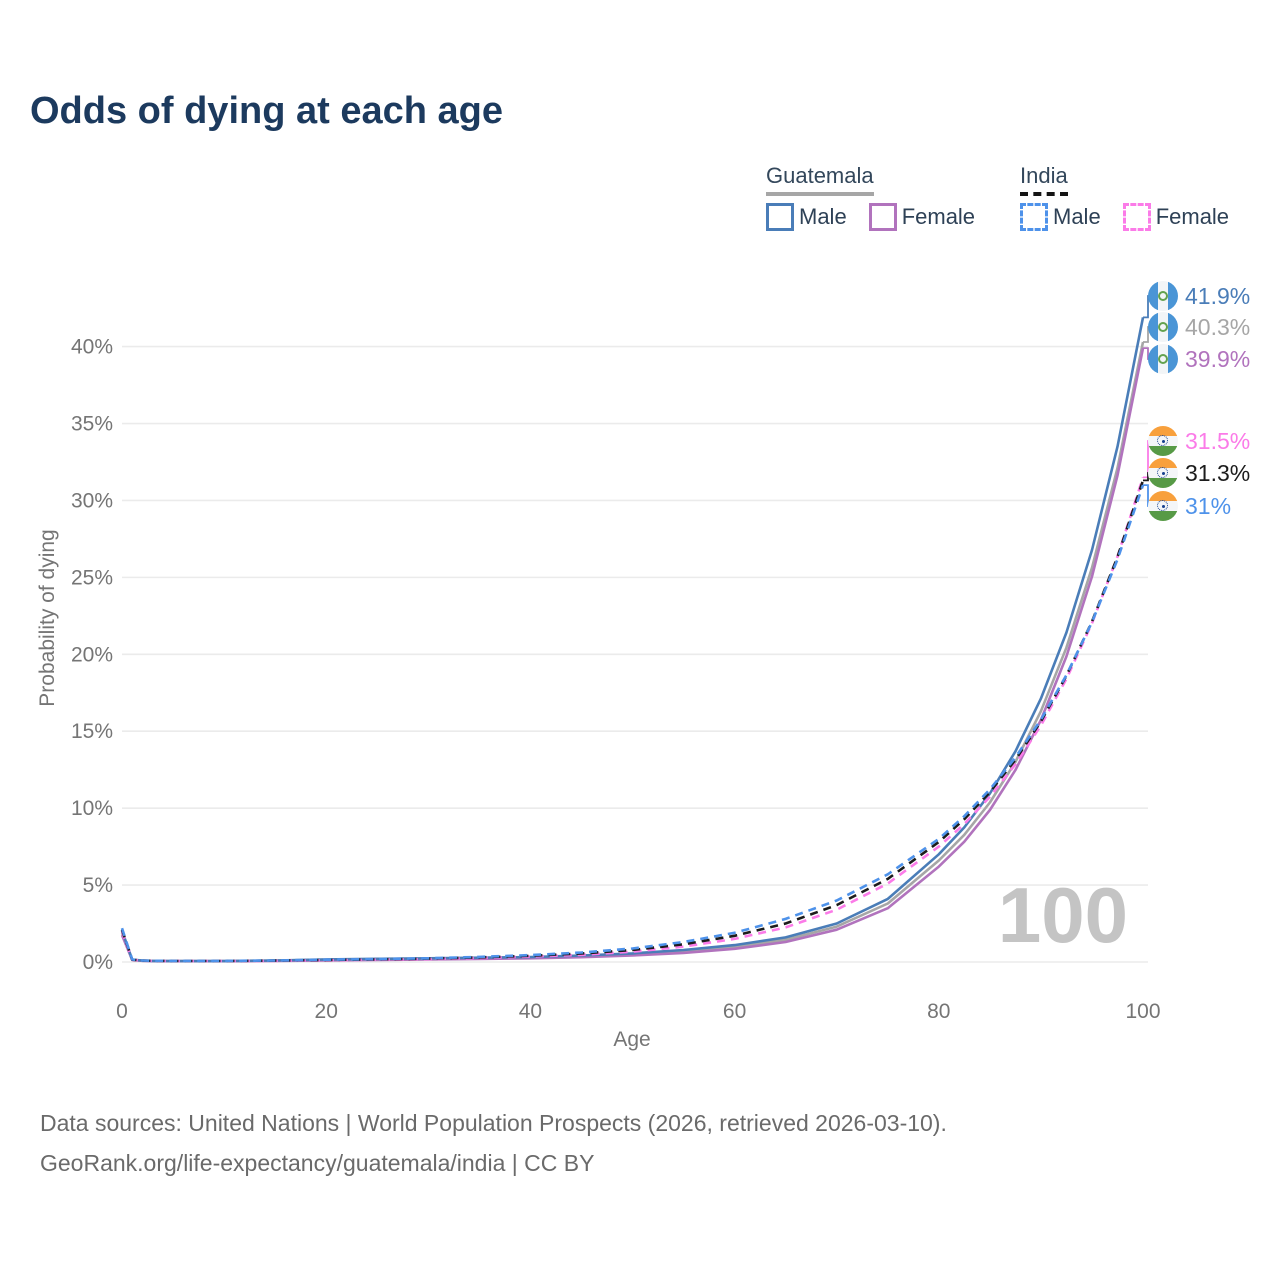 Image resolution: width=1280 pixels, height=1280 pixels. What do you see at coordinates (47, 618) in the screenshot?
I see `y-axis-title: Probability of dying` at bounding box center [47, 618].